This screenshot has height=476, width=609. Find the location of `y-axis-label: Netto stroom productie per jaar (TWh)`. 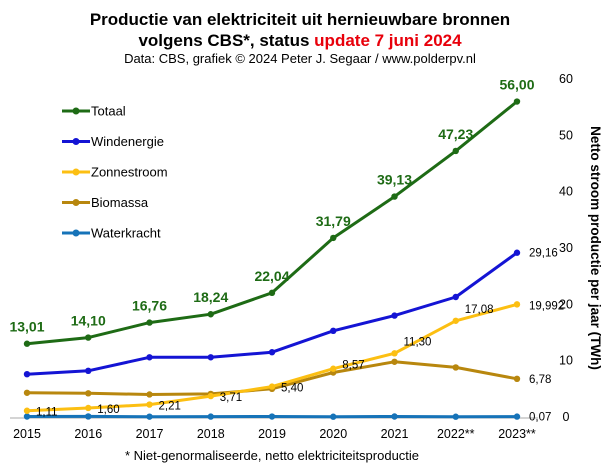

y-axis-label: Netto stroom productie per jaar (TWh) is located at coordinates (595, 248).